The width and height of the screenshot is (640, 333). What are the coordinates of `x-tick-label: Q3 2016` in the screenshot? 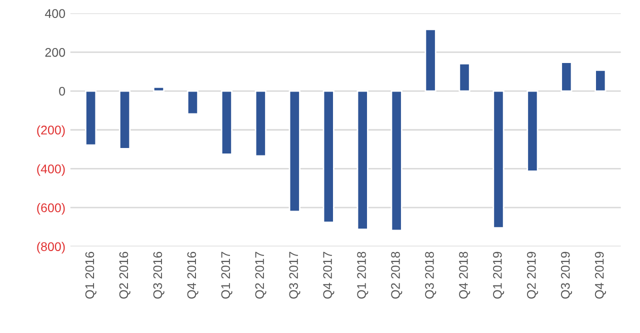 It's located at (158, 275).